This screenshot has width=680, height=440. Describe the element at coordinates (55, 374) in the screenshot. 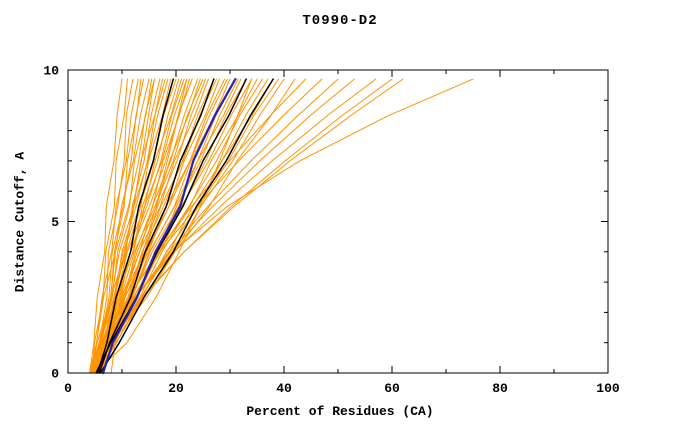

I see `y-tick-label: 0` at that location.